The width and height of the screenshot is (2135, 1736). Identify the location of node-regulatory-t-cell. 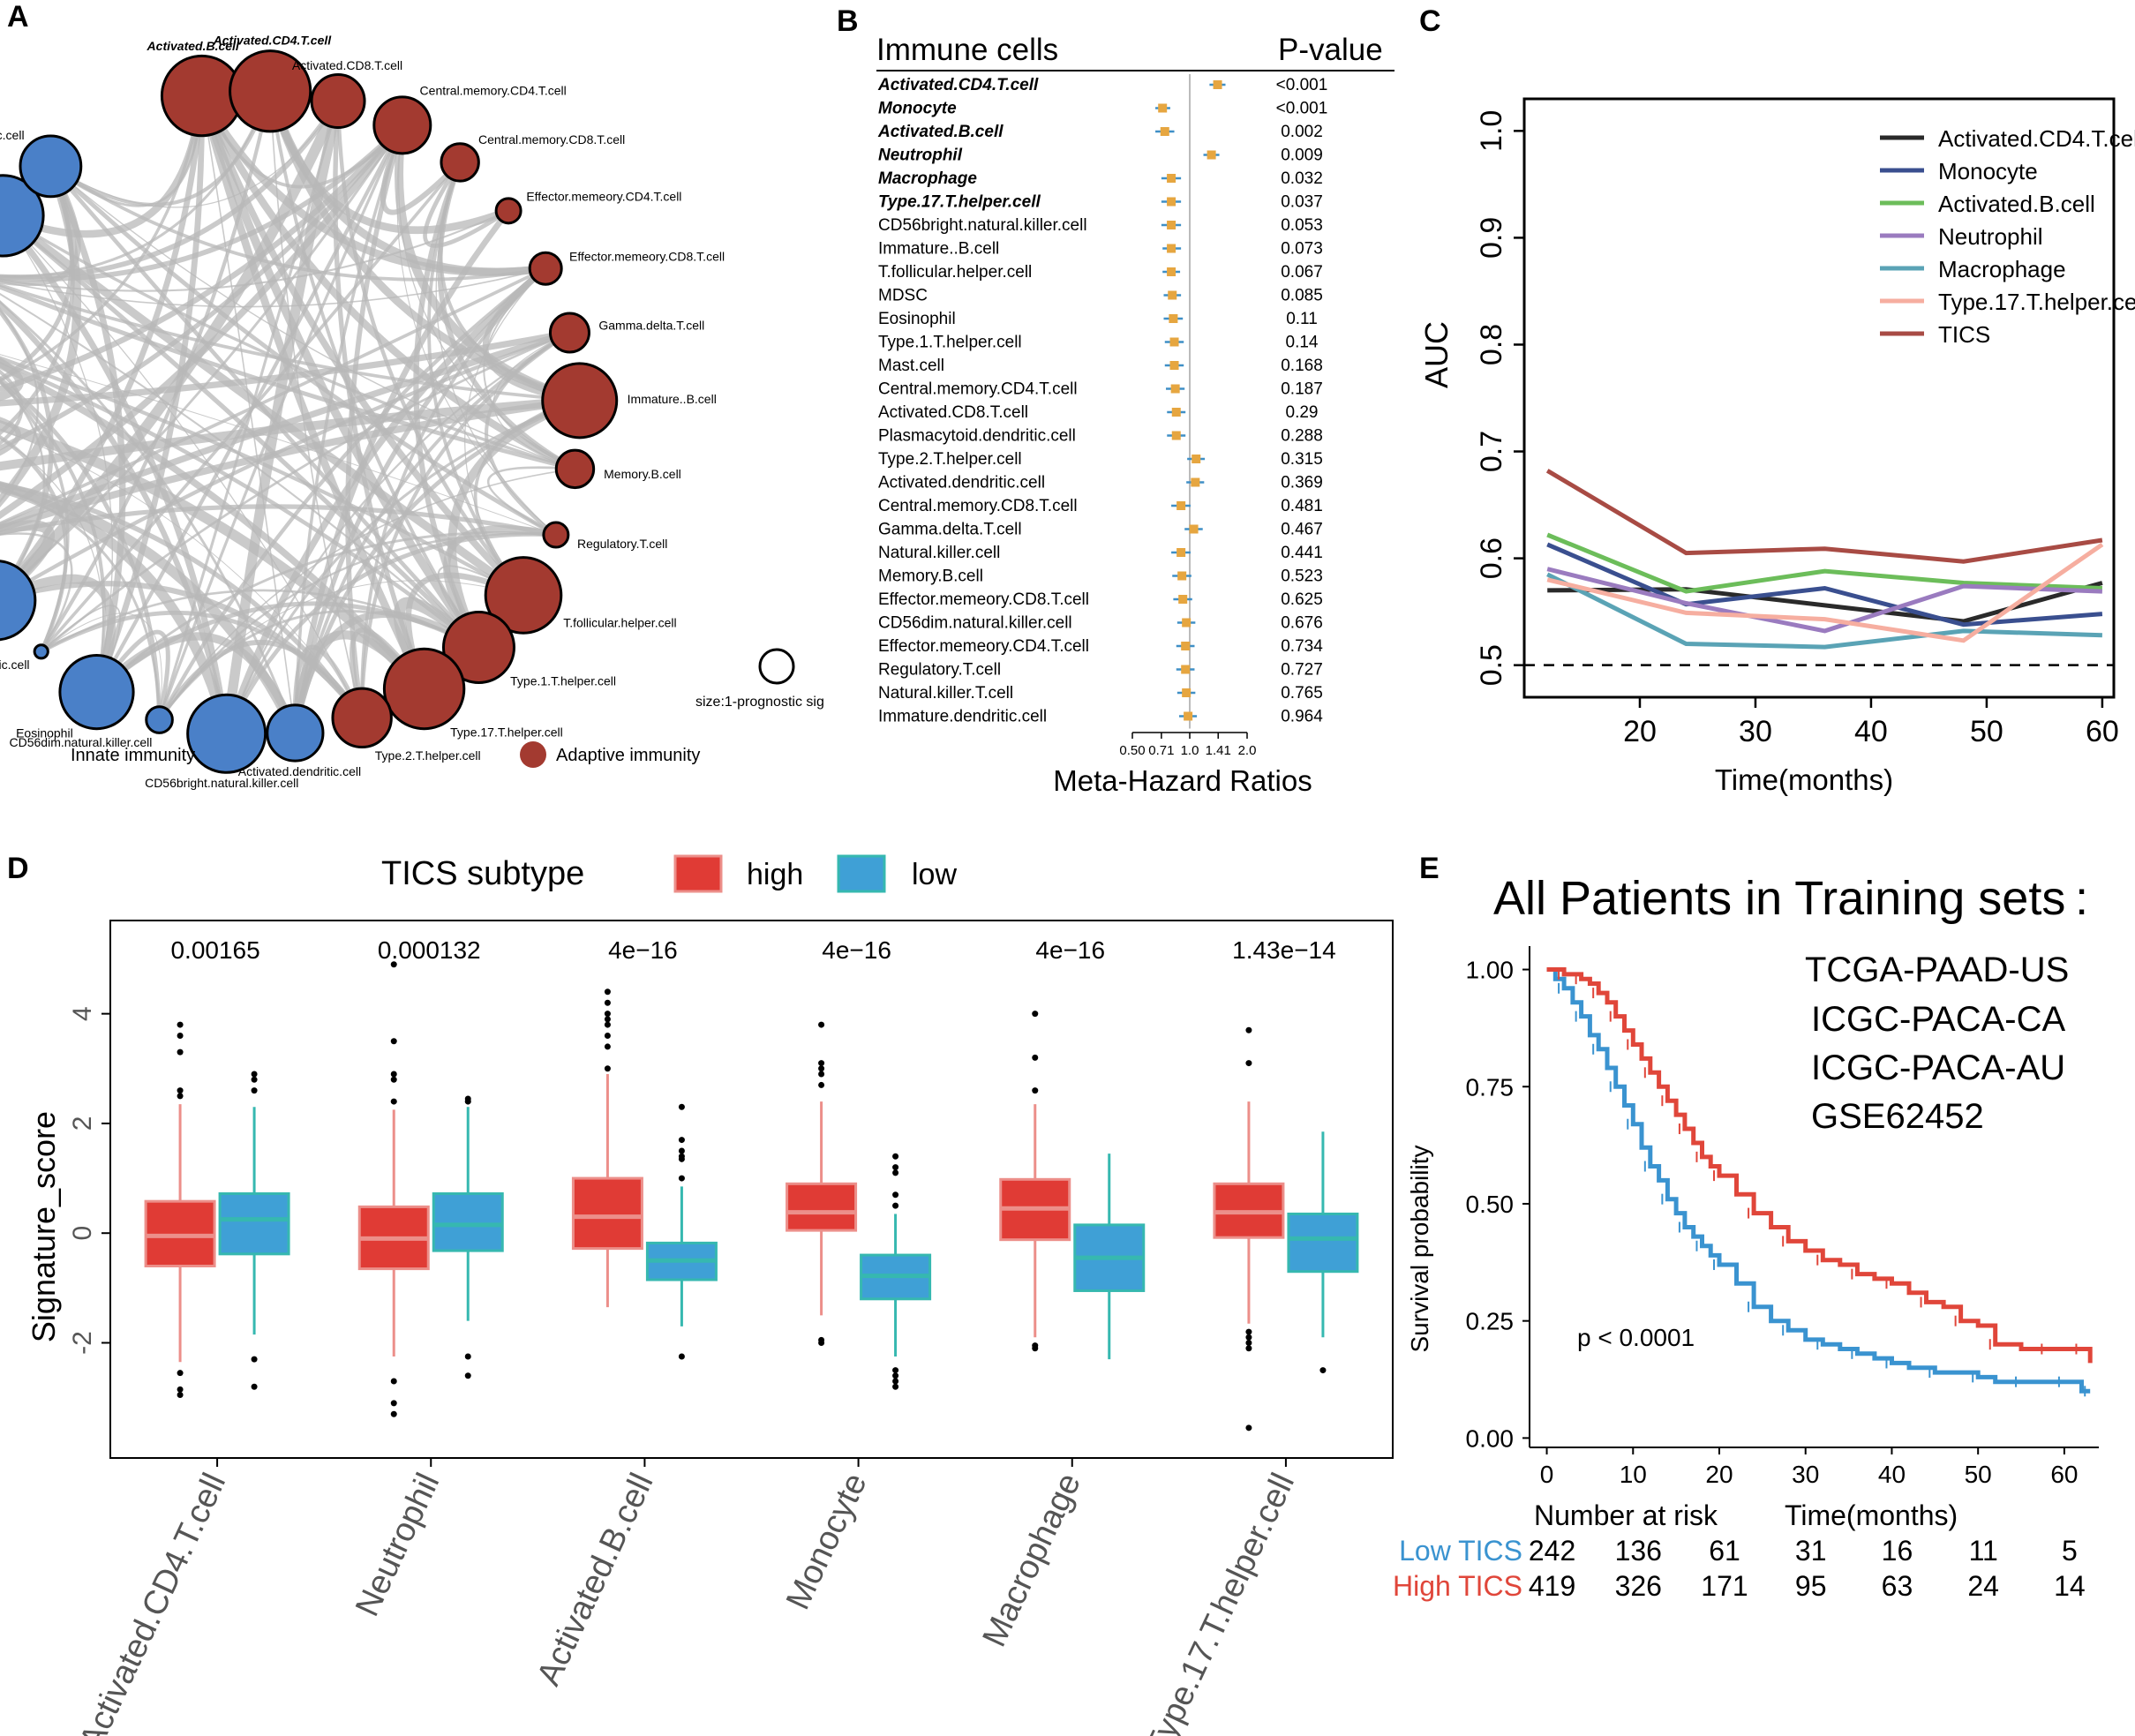
(556, 535).